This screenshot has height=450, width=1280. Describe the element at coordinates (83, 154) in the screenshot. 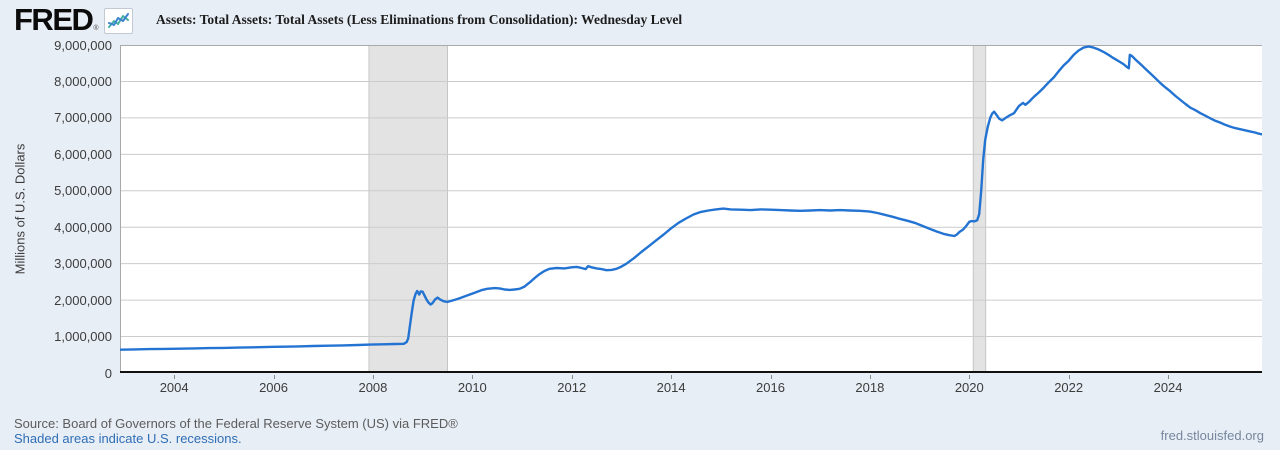

I see `y-tick-label: 6,000,000` at that location.